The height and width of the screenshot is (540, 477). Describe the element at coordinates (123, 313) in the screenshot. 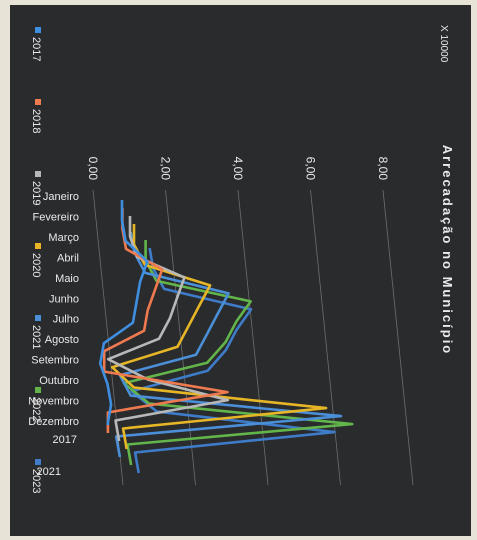

I see `series-line-2017` at that location.